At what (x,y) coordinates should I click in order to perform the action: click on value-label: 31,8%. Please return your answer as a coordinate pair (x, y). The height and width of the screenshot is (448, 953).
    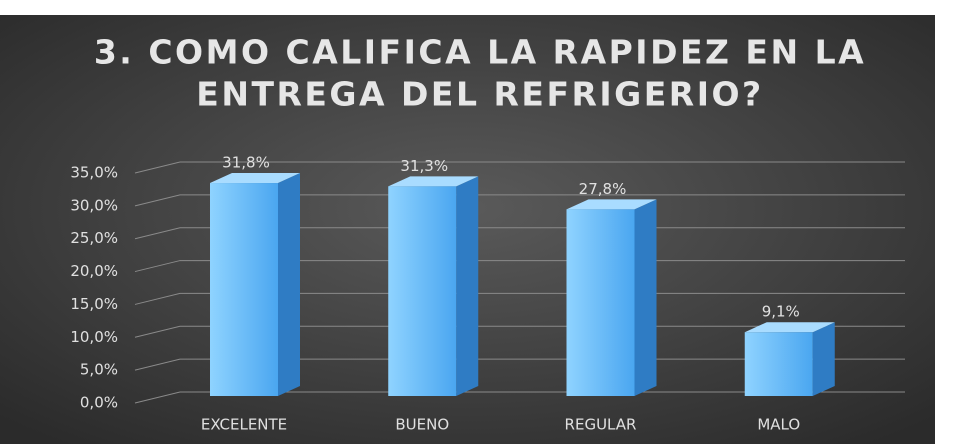
    Looking at the image, I should click on (246, 163).